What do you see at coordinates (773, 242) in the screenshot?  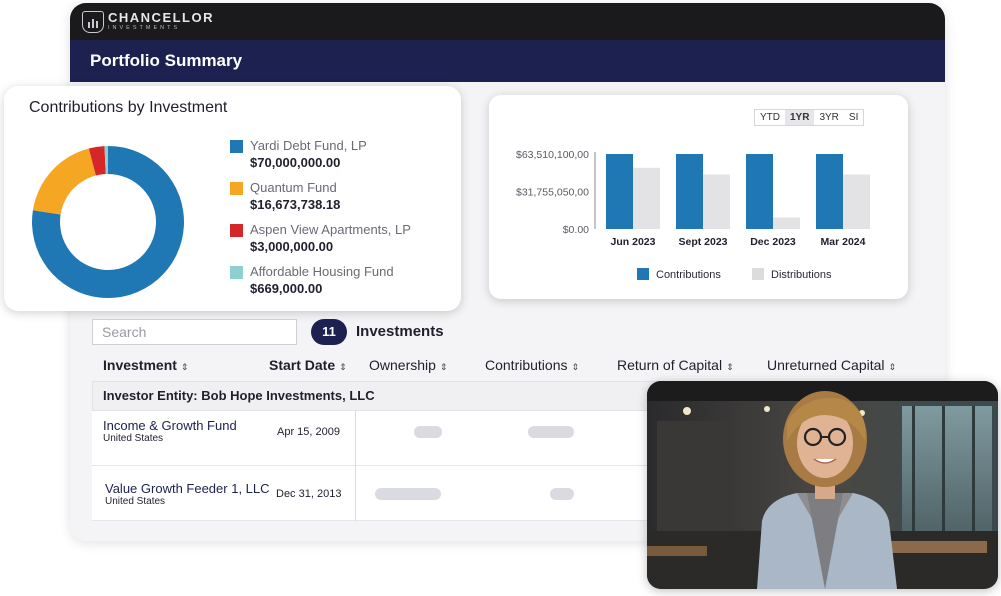 I see `x-tick-label: Dec 2023` at bounding box center [773, 242].